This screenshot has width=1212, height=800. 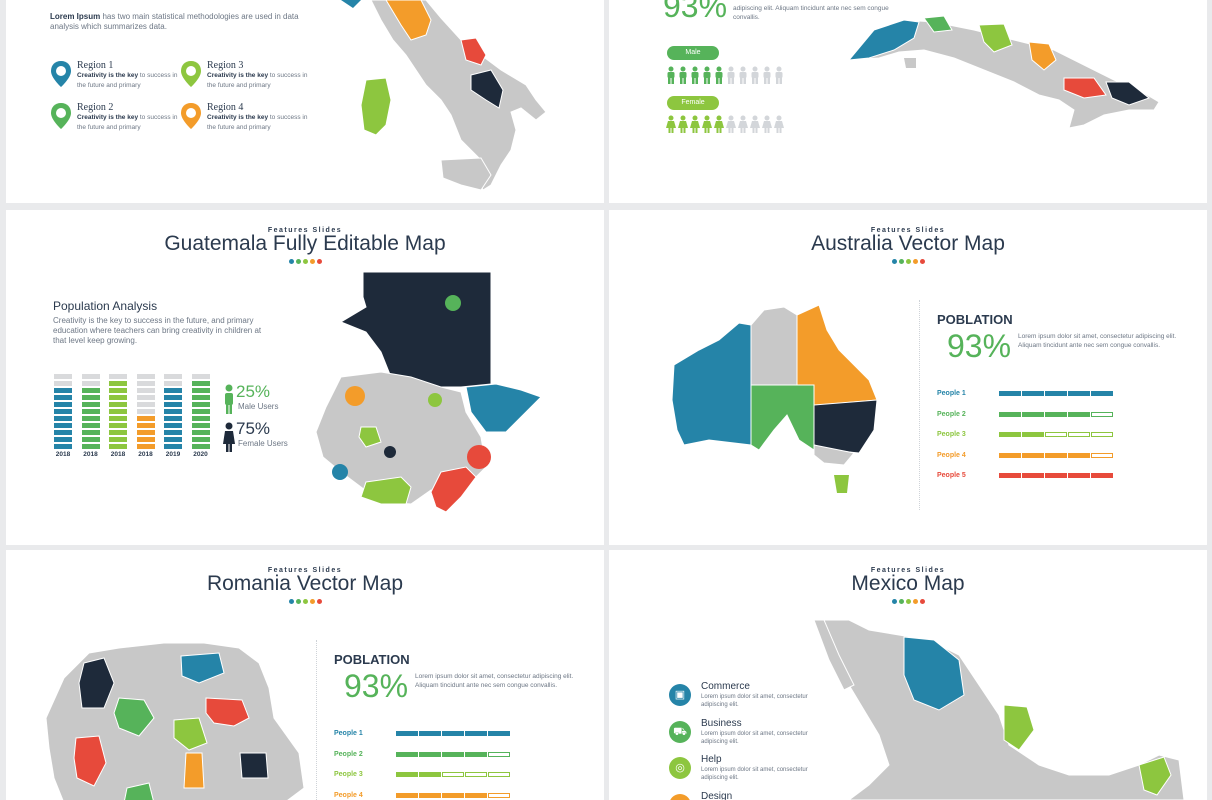 I want to click on people-label: People 1, so click(x=348, y=733).